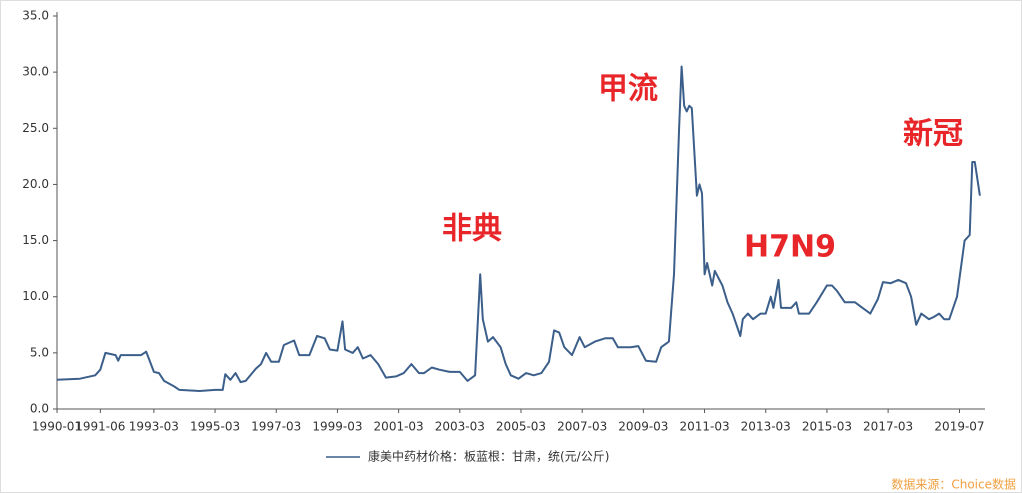 This screenshot has height=493, width=1022. I want to click on x-tick-label: 2011-03, so click(704, 427).